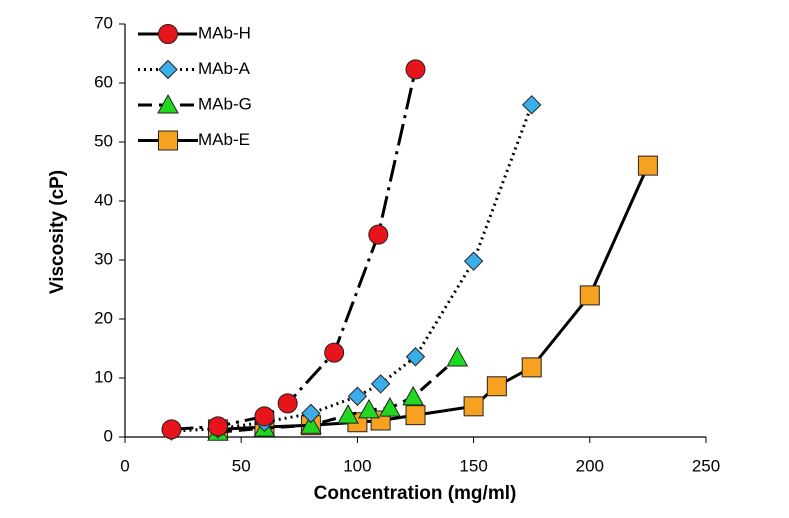 The image size is (789, 518). I want to click on x-tick-label: 200, so click(590, 465).